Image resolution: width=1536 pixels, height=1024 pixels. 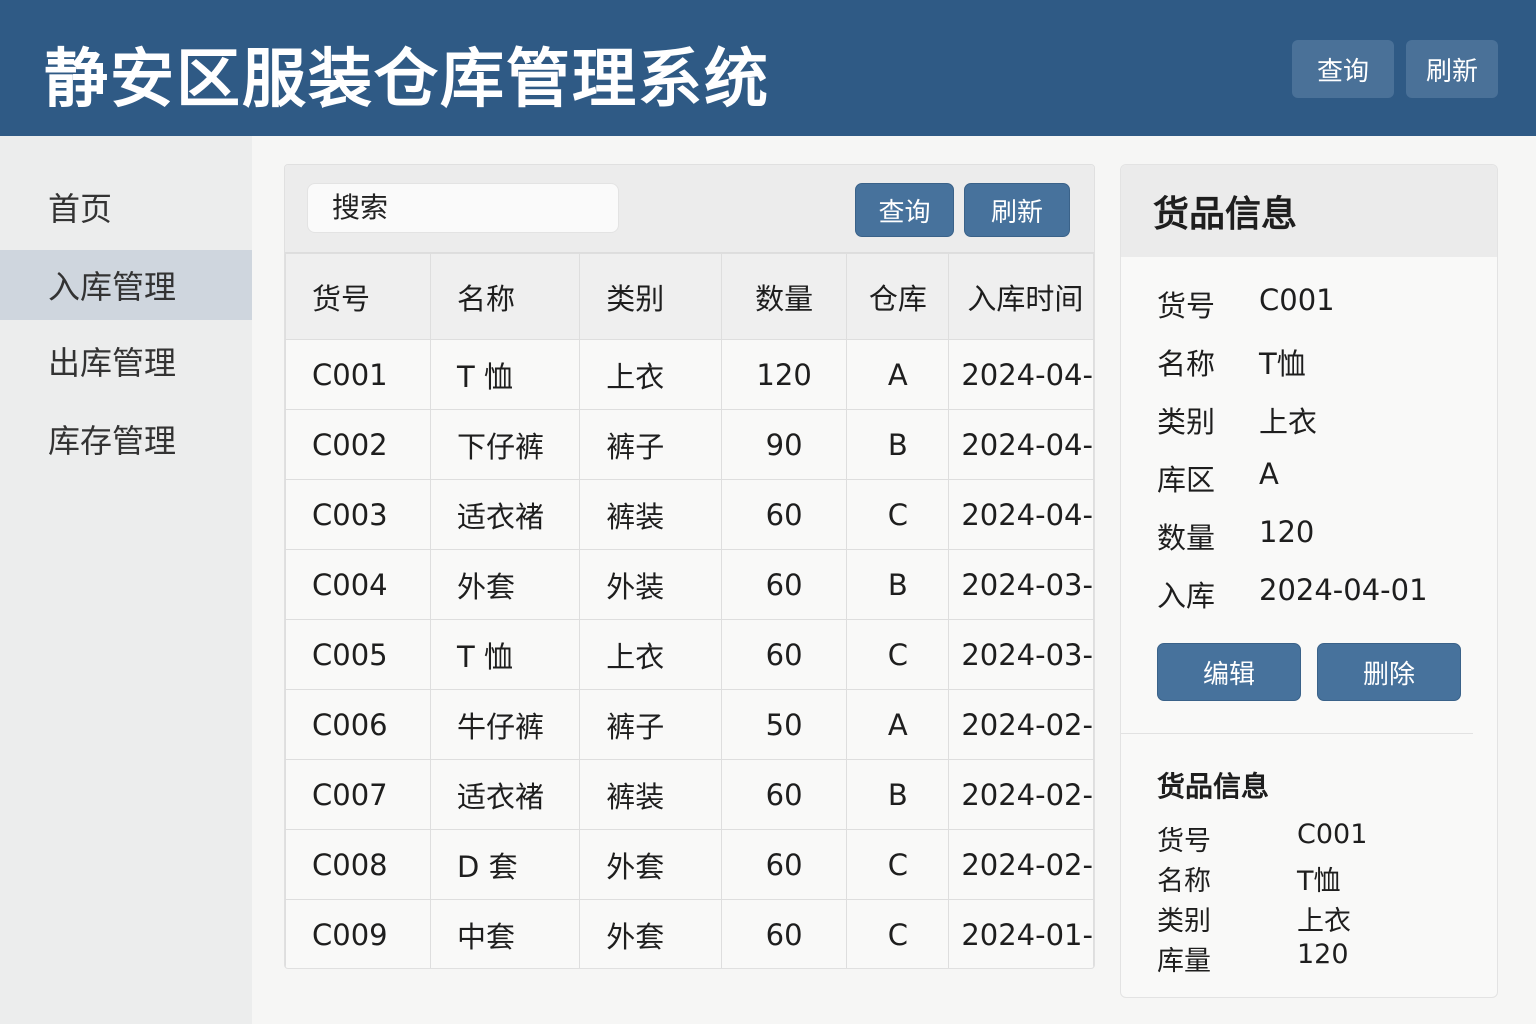 I want to click on table-cell: 120, so click(x=784, y=374).